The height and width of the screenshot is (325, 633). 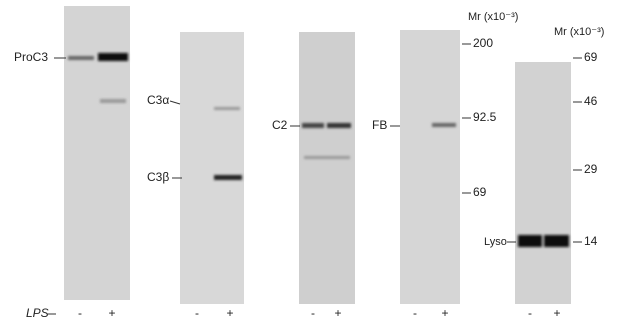 What do you see at coordinates (319, 313) in the screenshot?
I see `lane-labels: - + - + - + - + - +` at bounding box center [319, 313].